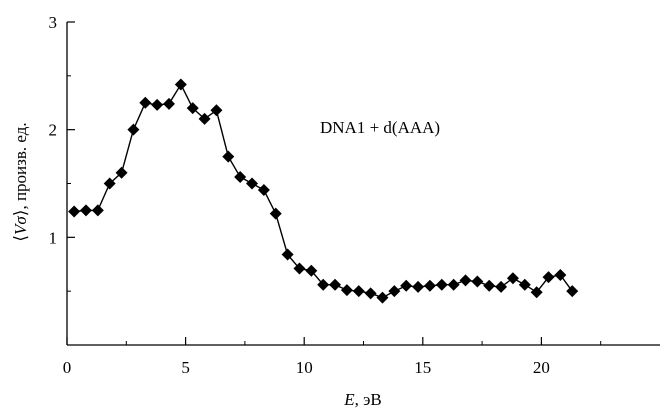  What do you see at coordinates (53, 237) in the screenshot?
I see `y-tick-label: 1` at bounding box center [53, 237].